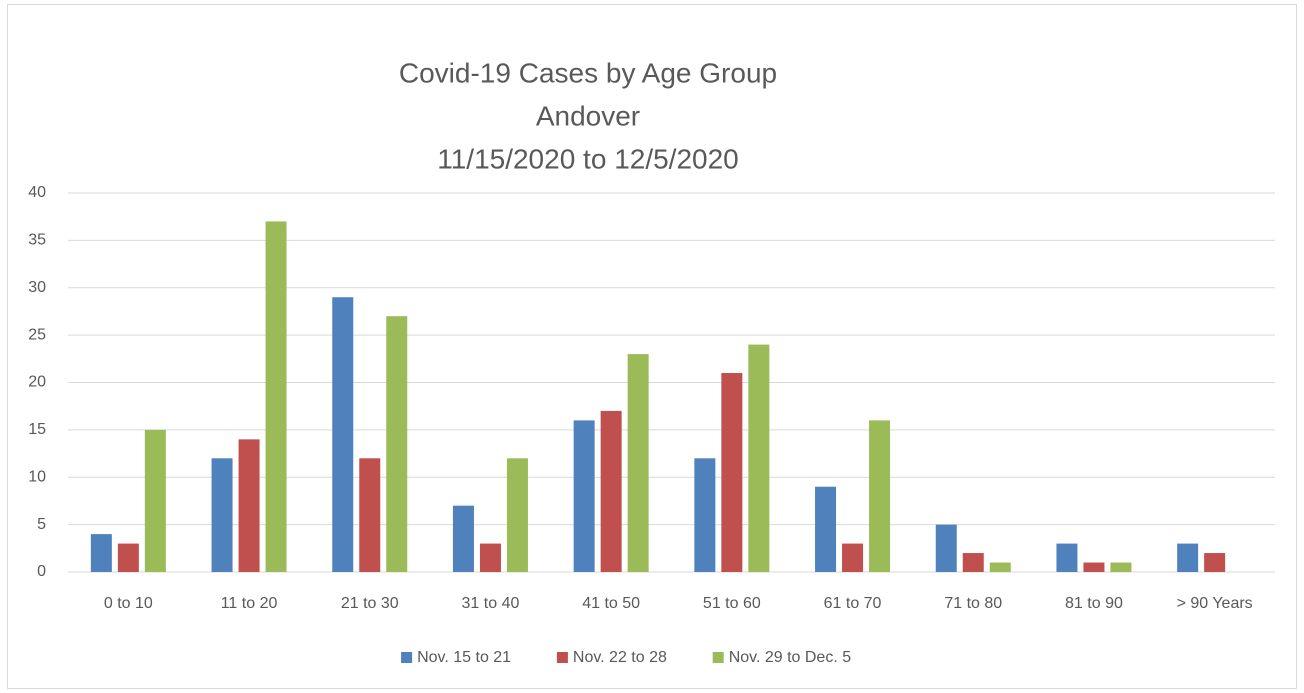 The image size is (1304, 693). I want to click on y-tick-label: 35, so click(37, 240).